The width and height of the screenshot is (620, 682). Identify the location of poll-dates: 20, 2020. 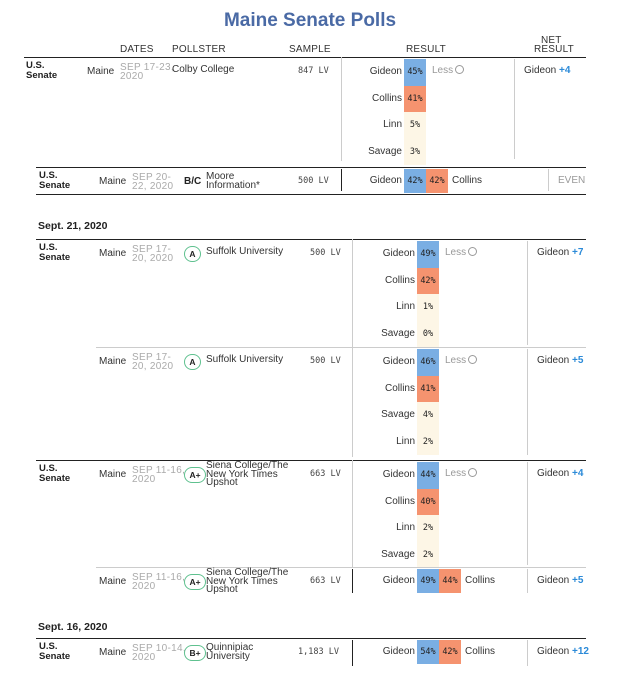
(153, 258).